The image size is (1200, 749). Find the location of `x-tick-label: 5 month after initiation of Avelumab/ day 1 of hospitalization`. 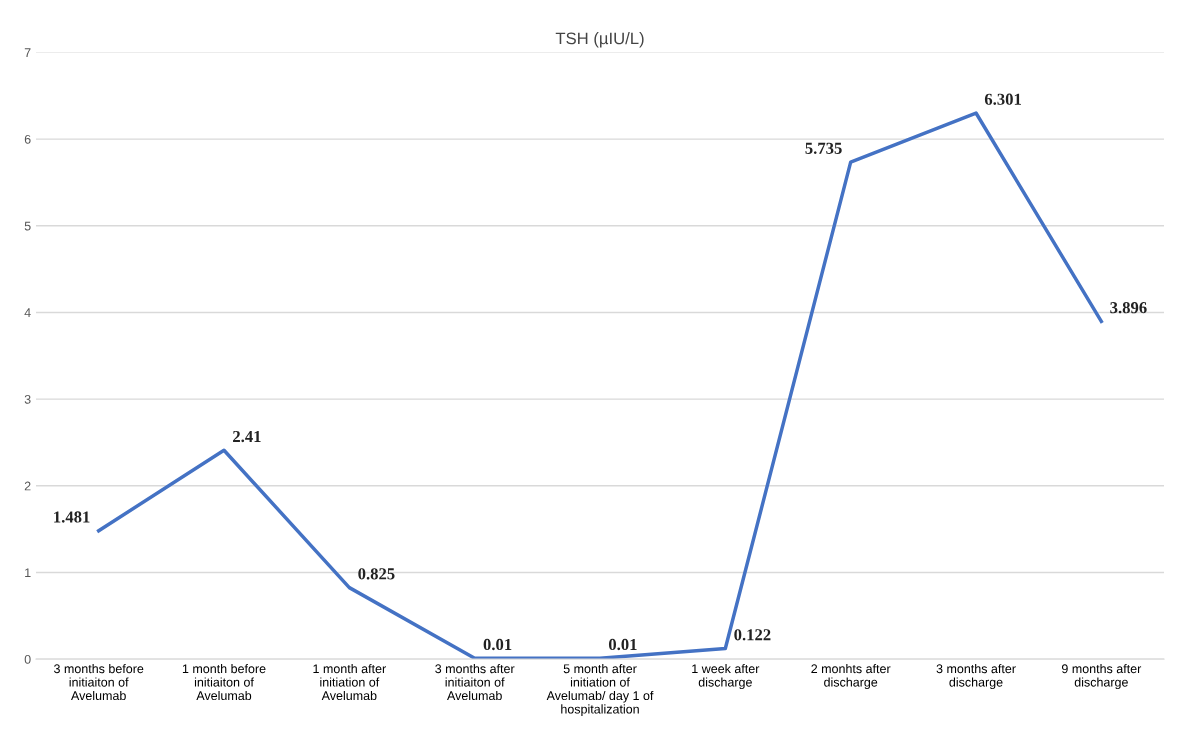

x-tick-label: 5 month after initiation of Avelumab/ day 1 of hospitalization is located at coordinates (600, 690).